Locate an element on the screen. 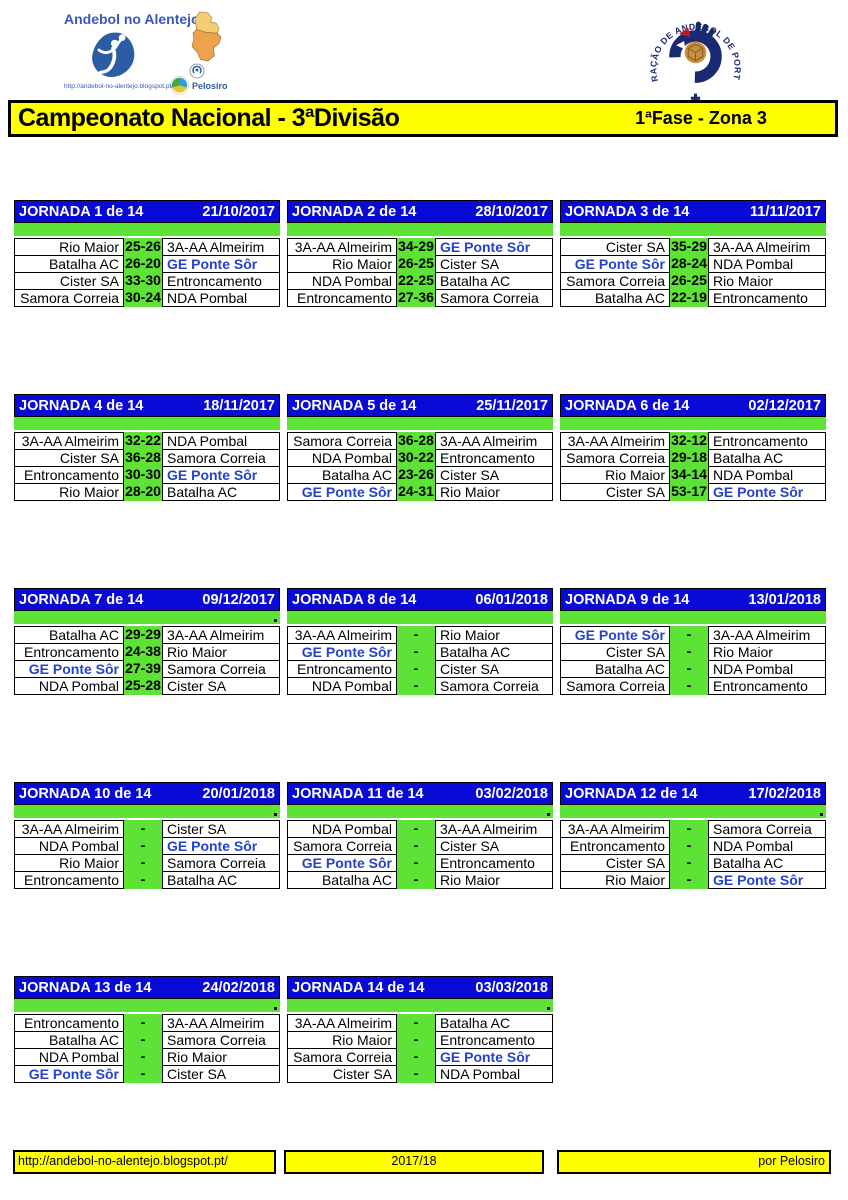 The height and width of the screenshot is (1200, 848). match-row: 3A-AA Almeirim - Rio Maior is located at coordinates (420, 635).